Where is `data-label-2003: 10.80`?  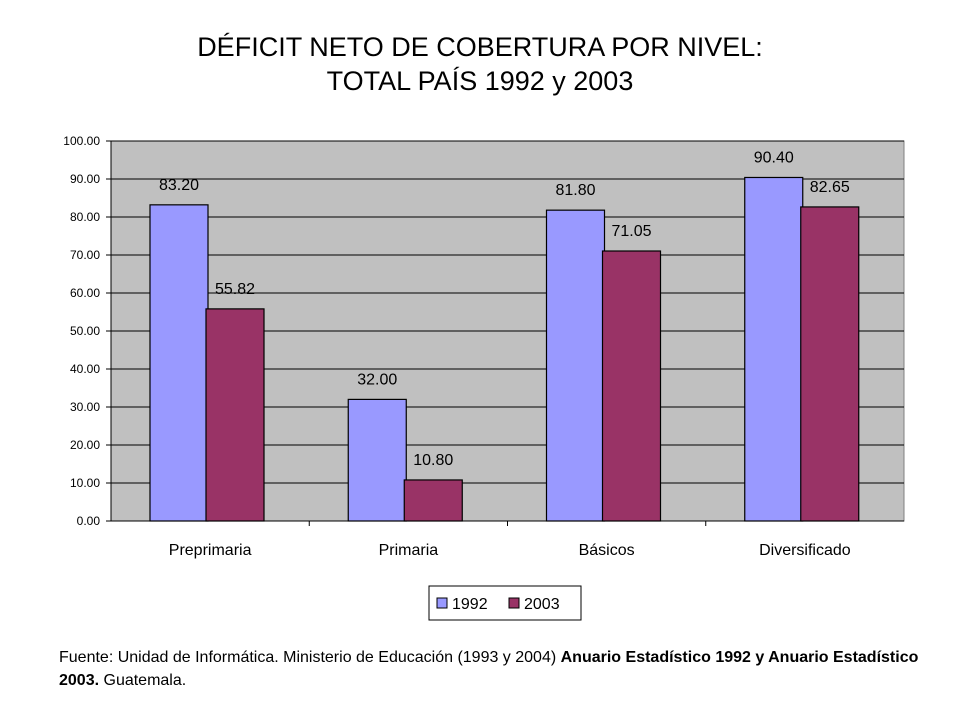 data-label-2003: 10.80 is located at coordinates (433, 460).